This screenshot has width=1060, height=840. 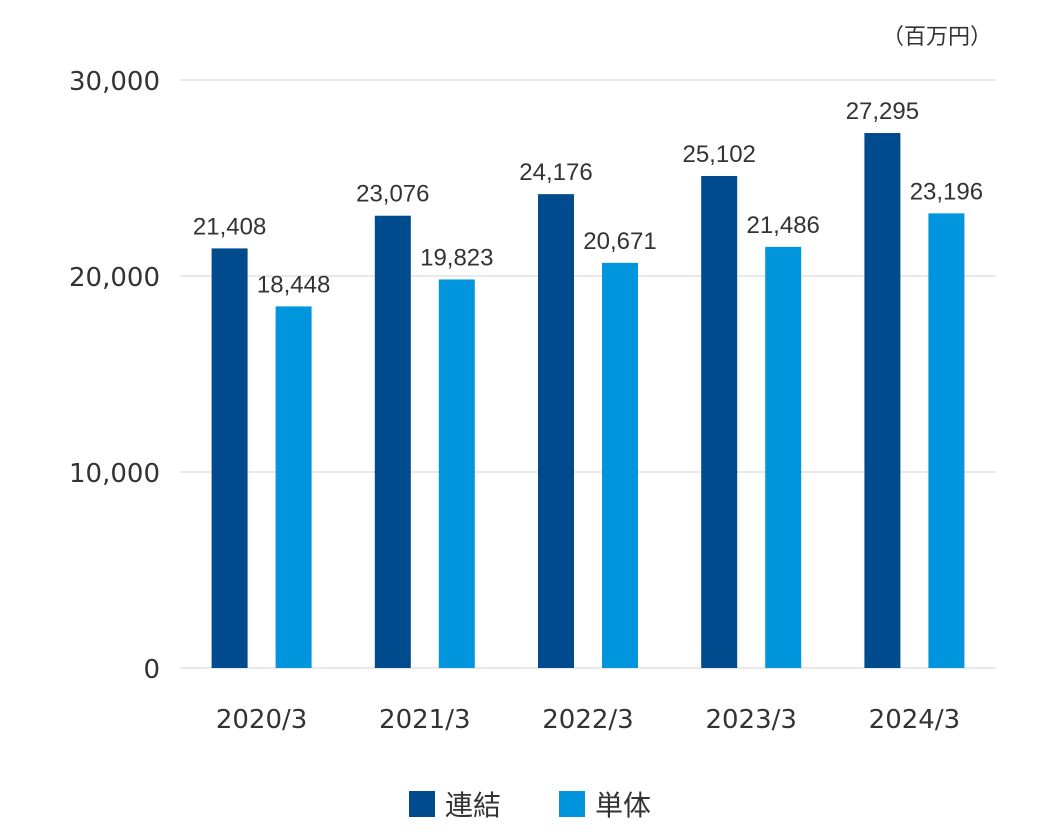 I want to click on data-label: 20,671, so click(x=619, y=241).